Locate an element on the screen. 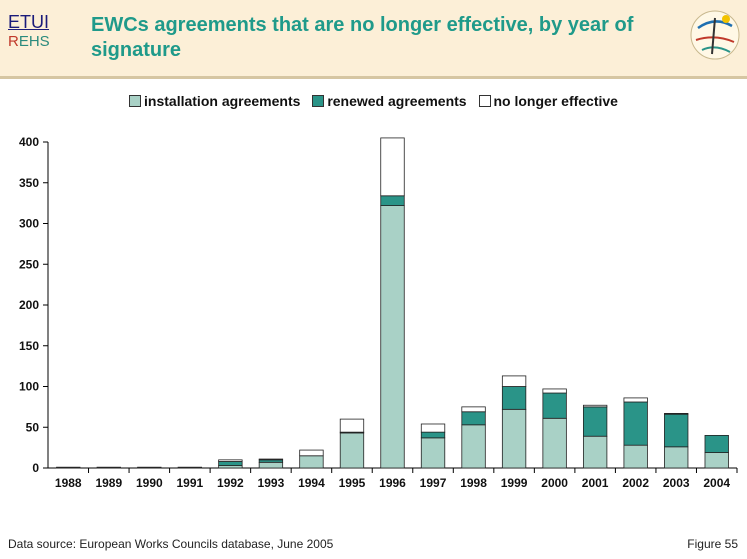 The height and width of the screenshot is (559, 747). bar-segment-1988-no-longer is located at coordinates (68, 467).